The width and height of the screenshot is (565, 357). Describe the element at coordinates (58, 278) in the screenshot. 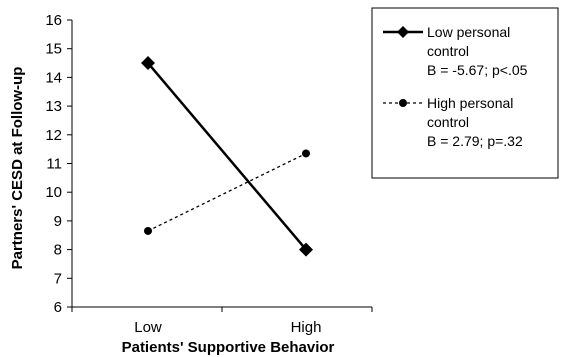

I see `y-tick-label: 7` at that location.